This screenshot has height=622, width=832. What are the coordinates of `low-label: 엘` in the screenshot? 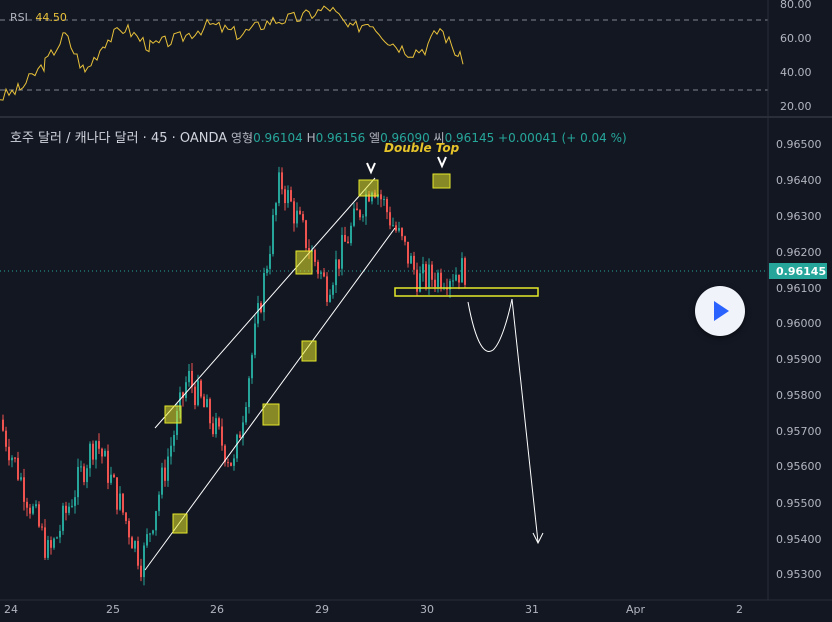 It's located at (375, 138).